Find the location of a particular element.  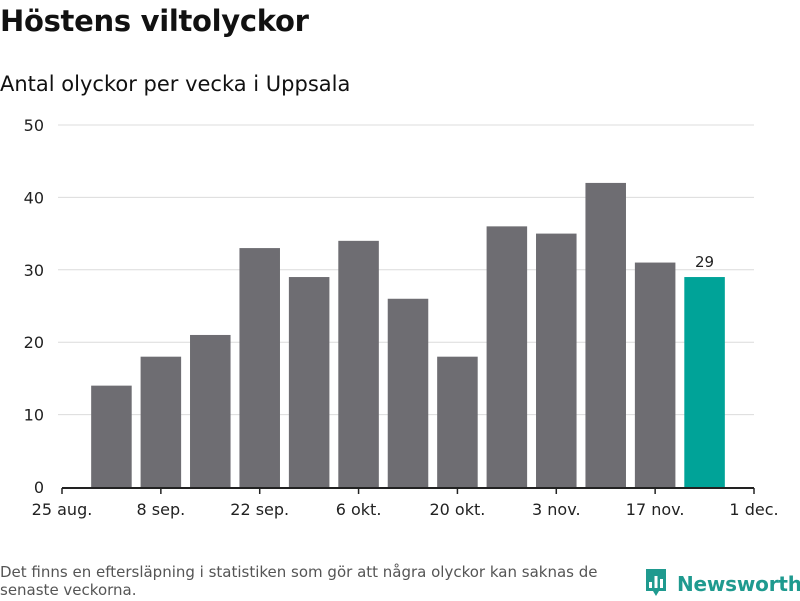

x-tick-label: 25 aug. is located at coordinates (62, 509).